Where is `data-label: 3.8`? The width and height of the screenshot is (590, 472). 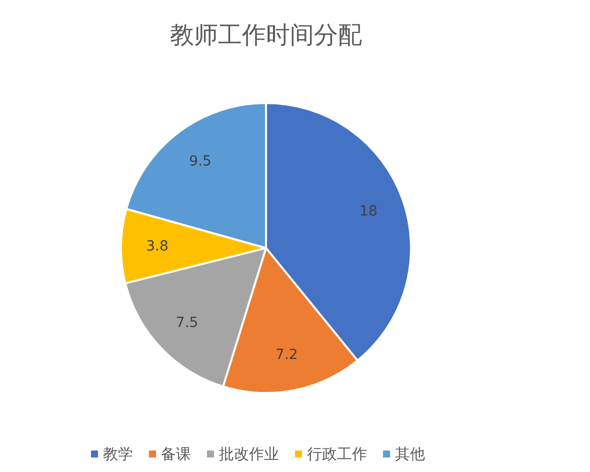 data-label: 3.8 is located at coordinates (157, 246).